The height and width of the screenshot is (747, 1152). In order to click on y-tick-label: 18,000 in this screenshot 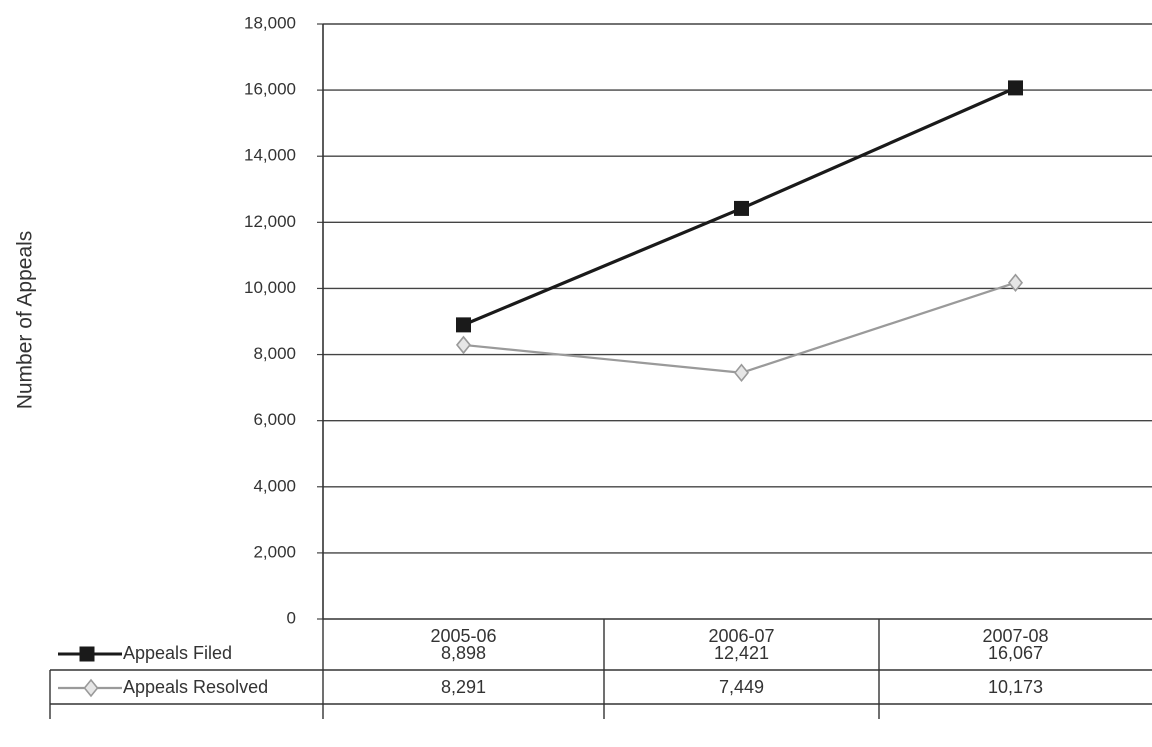, I will do `click(270, 22)`.